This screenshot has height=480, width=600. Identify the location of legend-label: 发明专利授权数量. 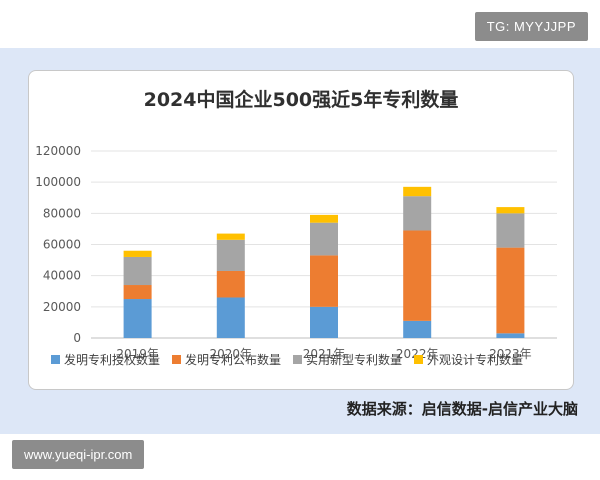
(112, 360).